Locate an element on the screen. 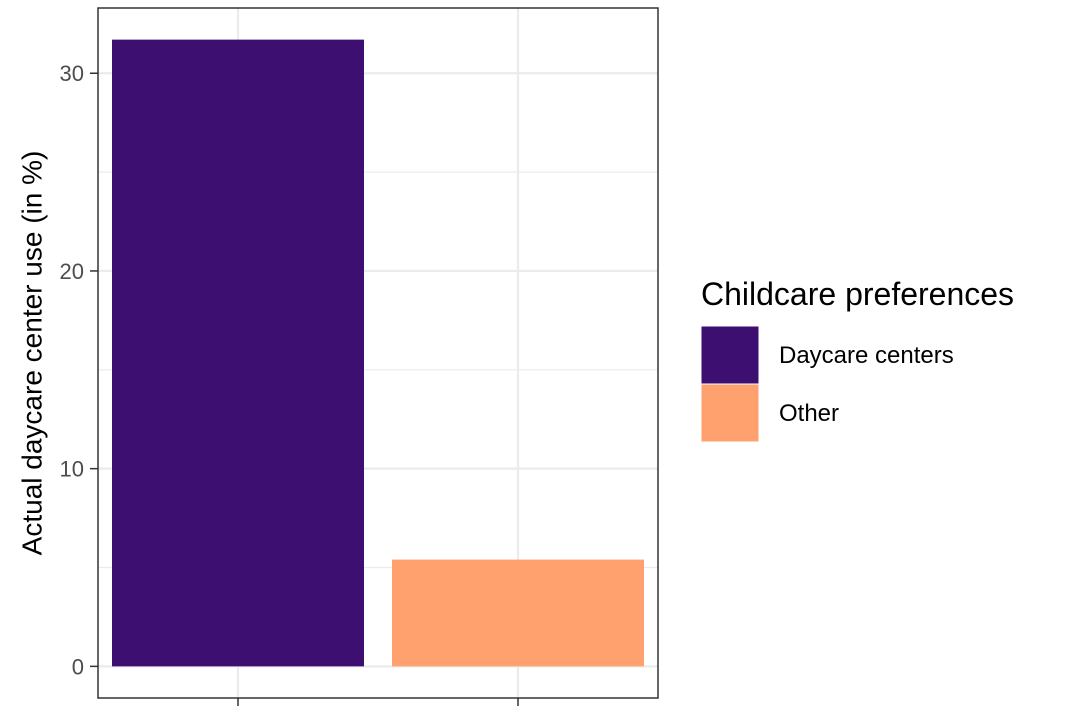 This screenshot has width=1065, height=715. legend-items: Daycare centers Other is located at coordinates (827, 384).